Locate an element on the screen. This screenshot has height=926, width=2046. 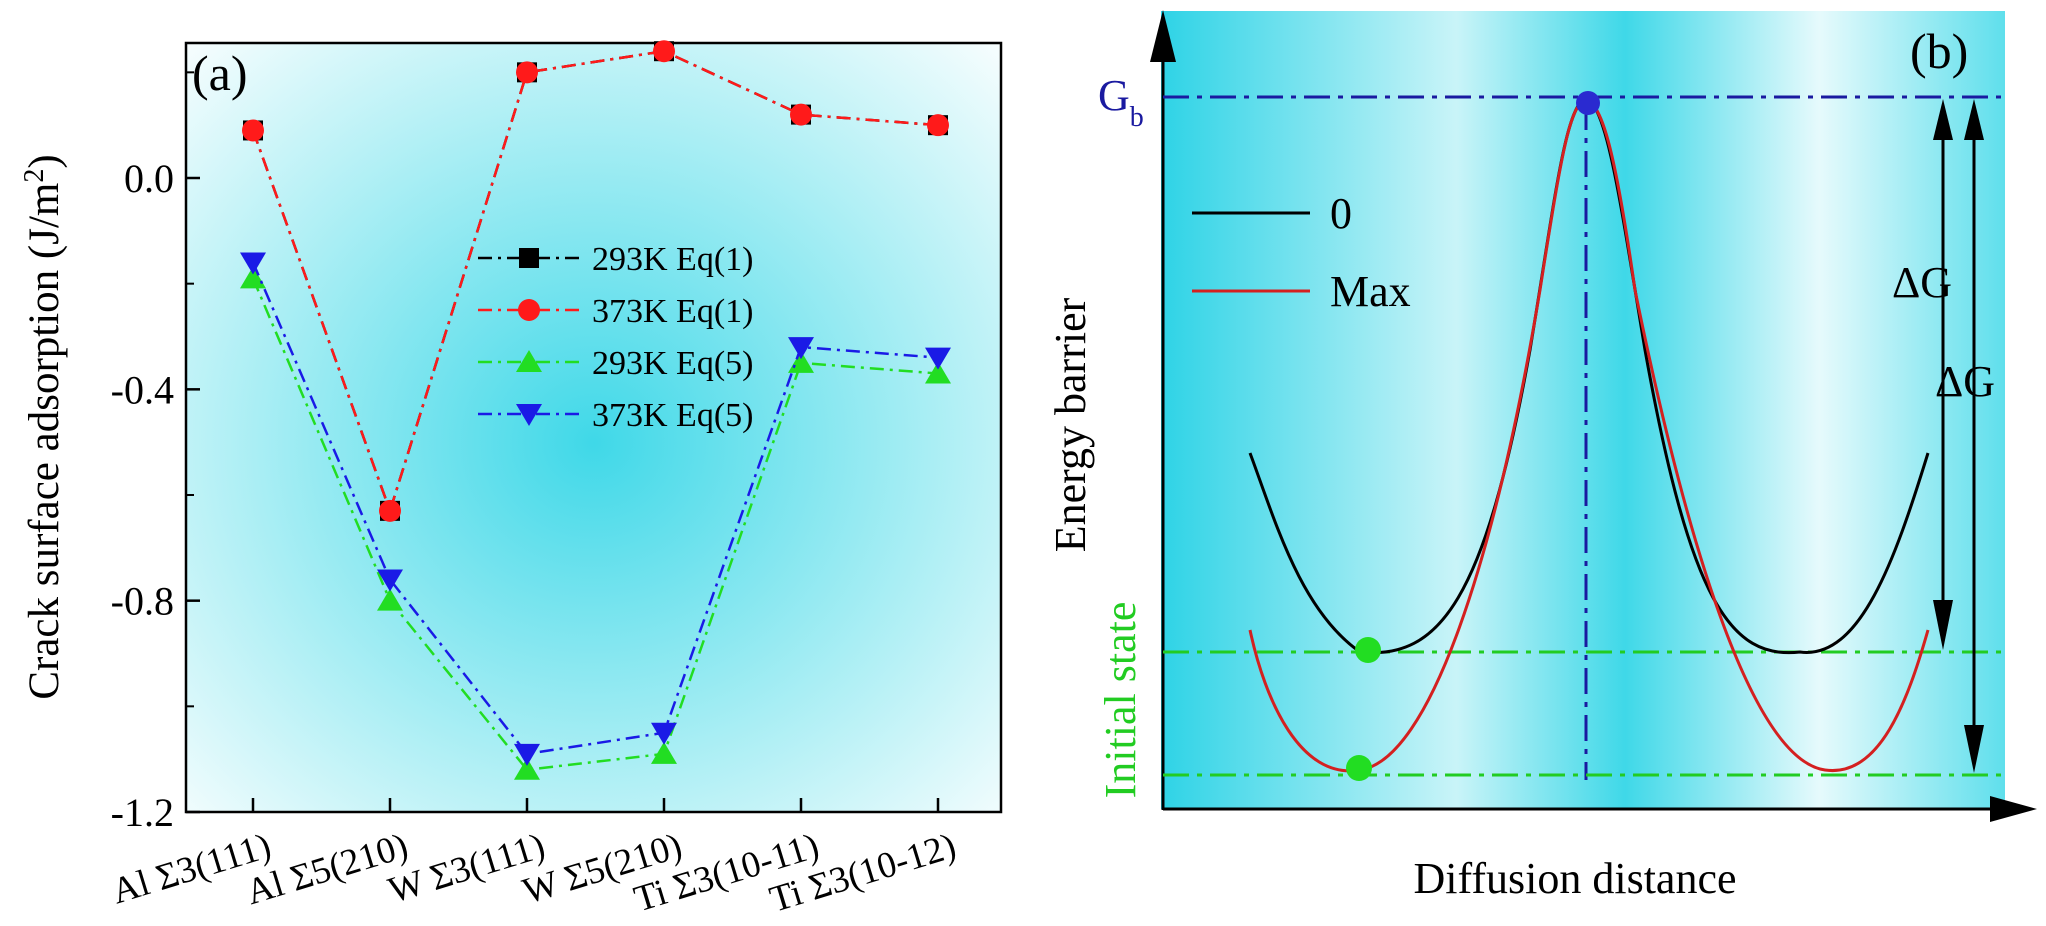
panel-a-y-axis-label: Crack surface adsorption (J/m2) is located at coordinates (44, 426).